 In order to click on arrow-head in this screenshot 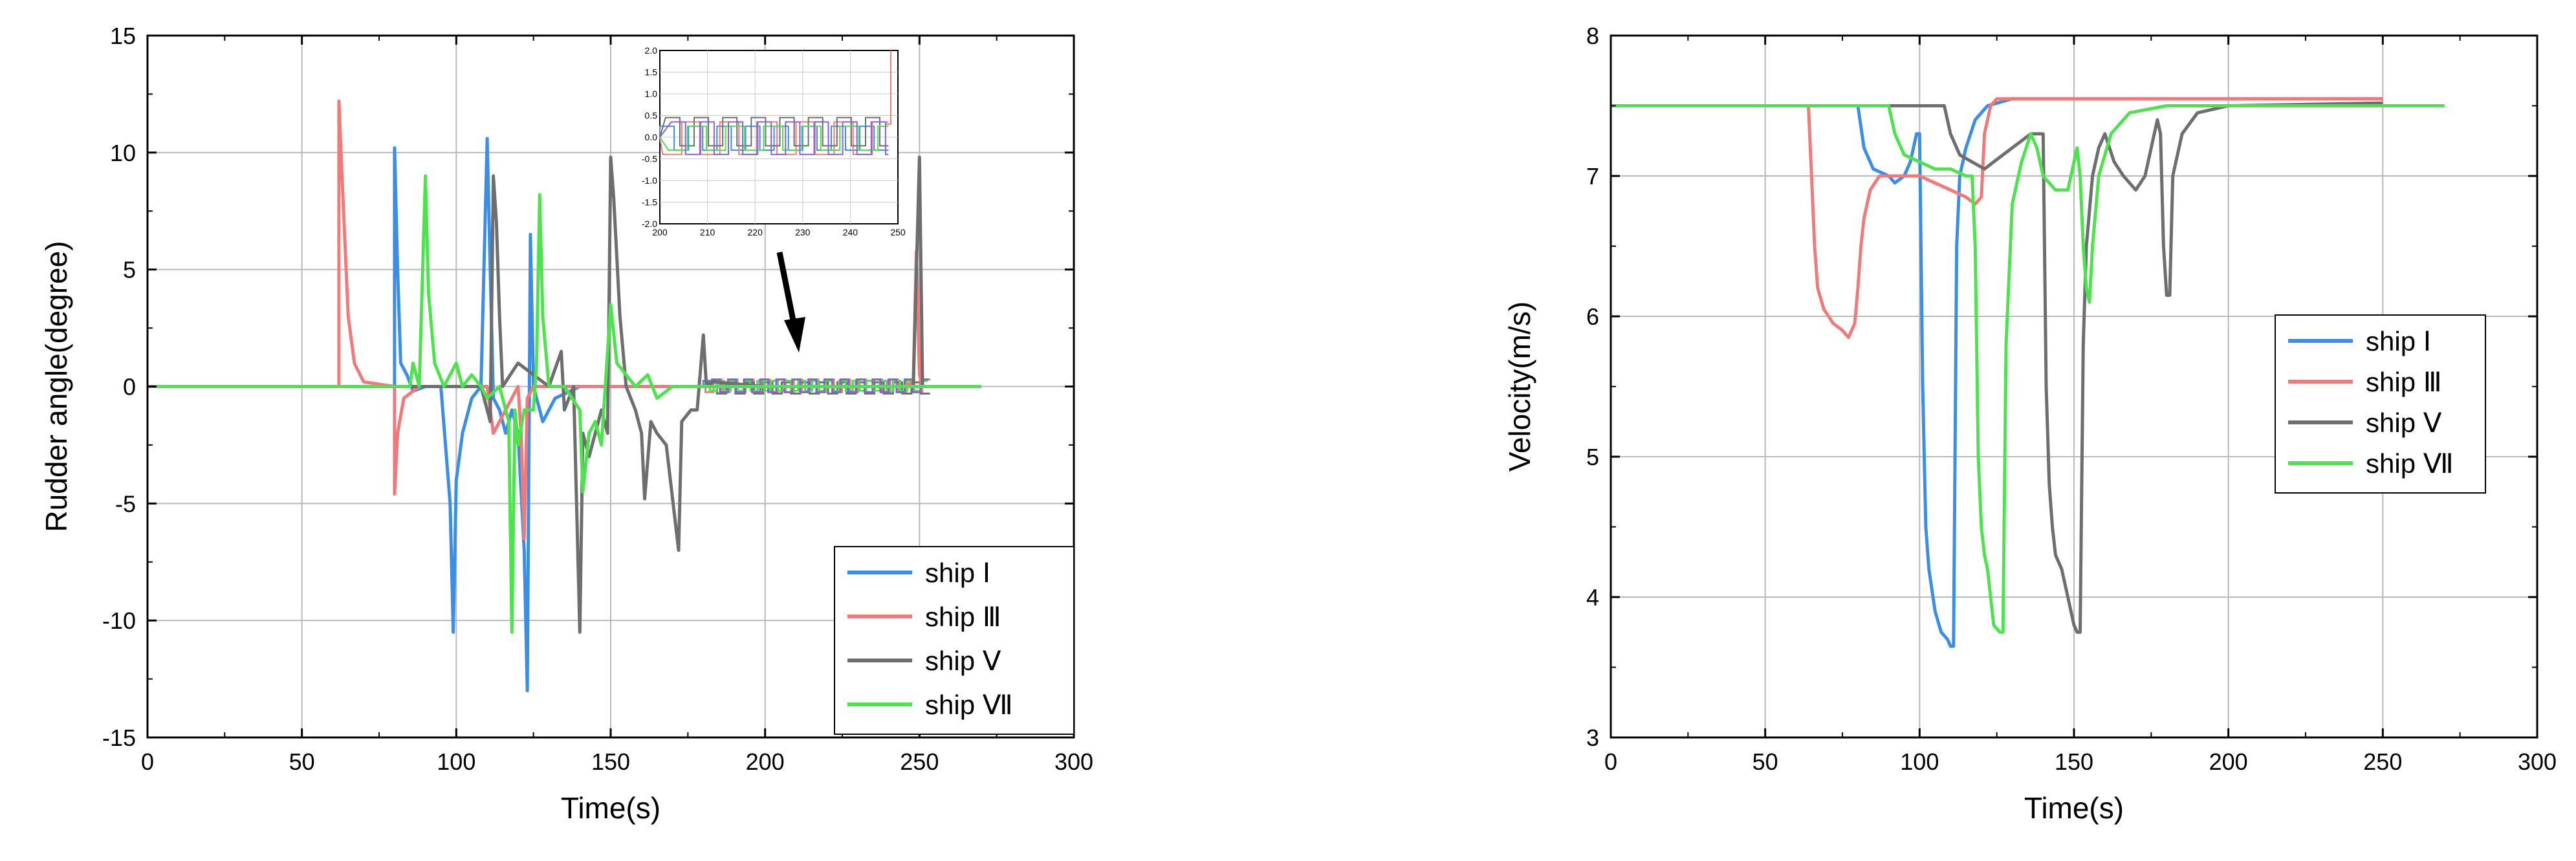, I will do `click(795, 335)`.